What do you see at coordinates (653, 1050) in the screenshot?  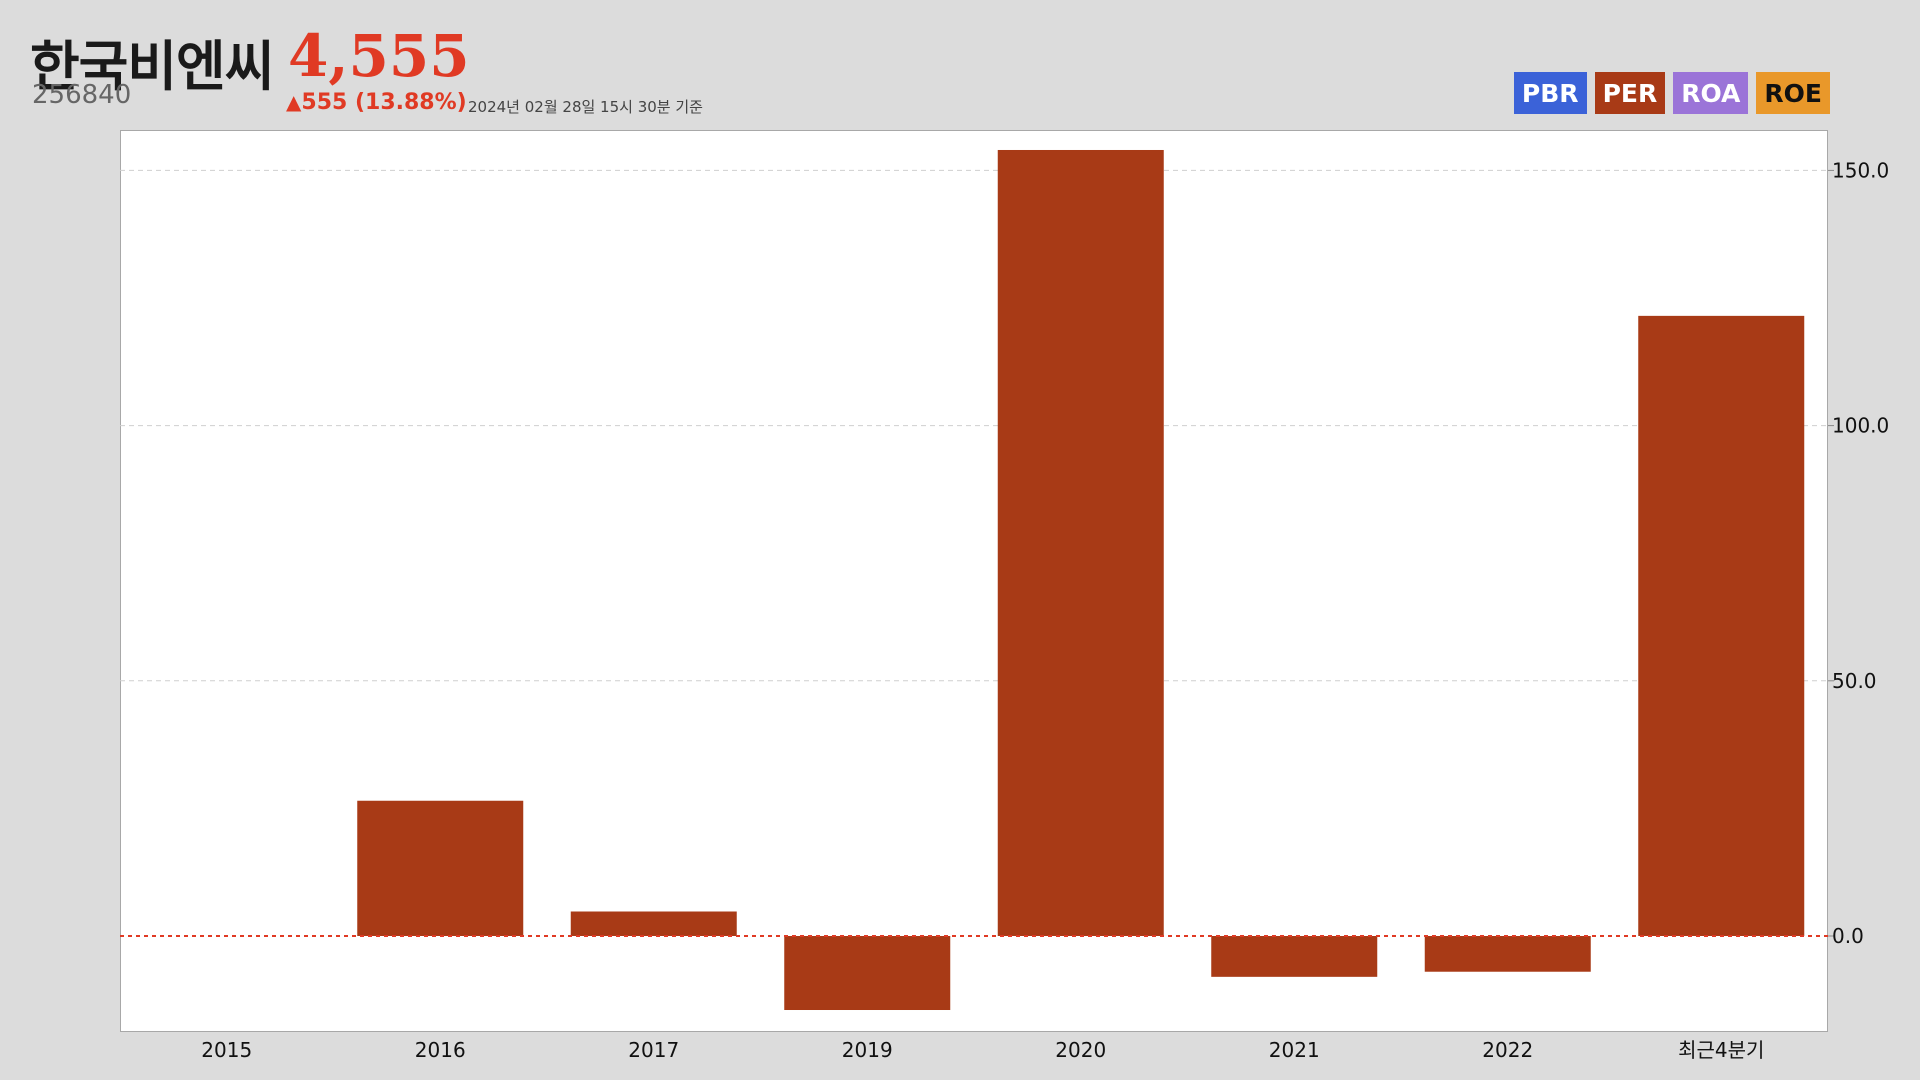 I see `x-tick-label: 2017` at bounding box center [653, 1050].